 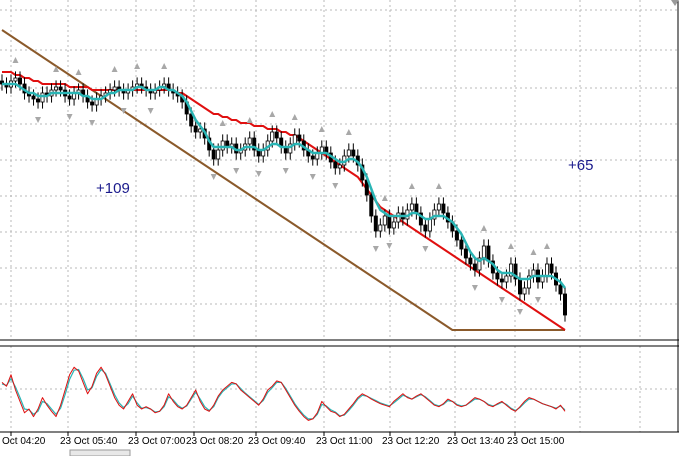 What do you see at coordinates (215, 441) in the screenshot?
I see `x-tick-label: 23 Oct 08:20` at bounding box center [215, 441].